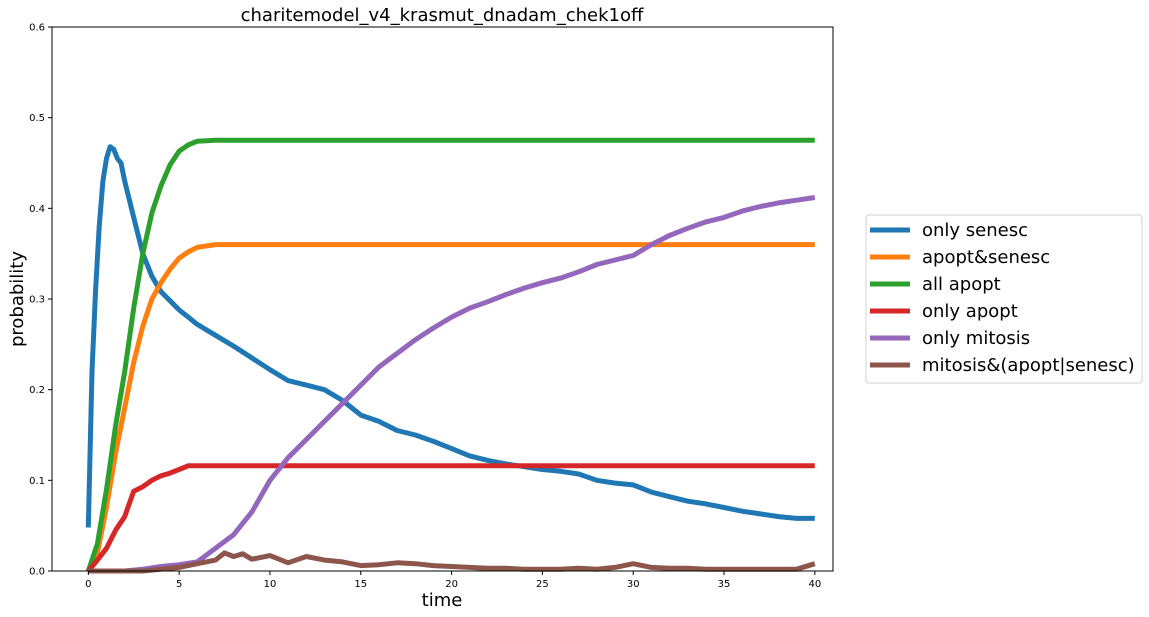  What do you see at coordinates (37, 28) in the screenshot?
I see `y-tick-label: 0.6` at bounding box center [37, 28].